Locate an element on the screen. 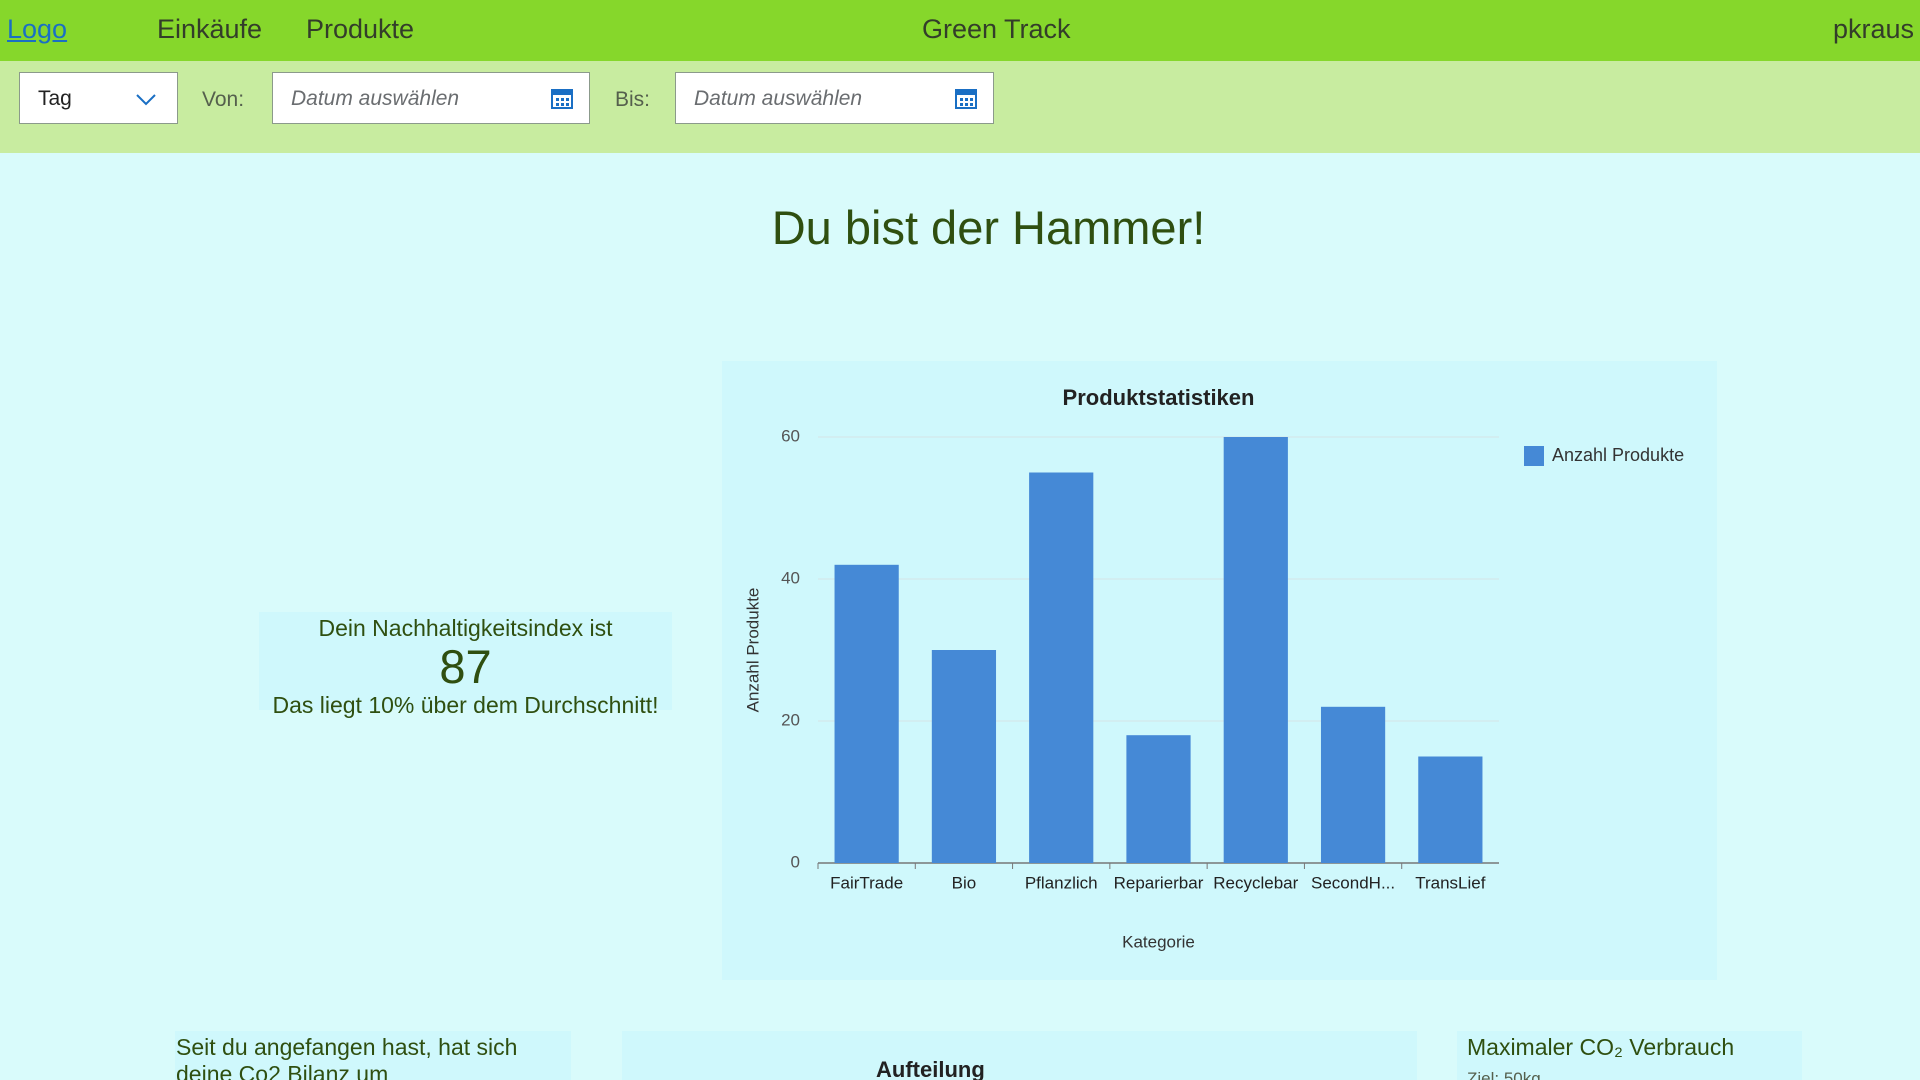 This screenshot has height=1080, width=1920. x-axis-title: Kategorie is located at coordinates (1158, 941).